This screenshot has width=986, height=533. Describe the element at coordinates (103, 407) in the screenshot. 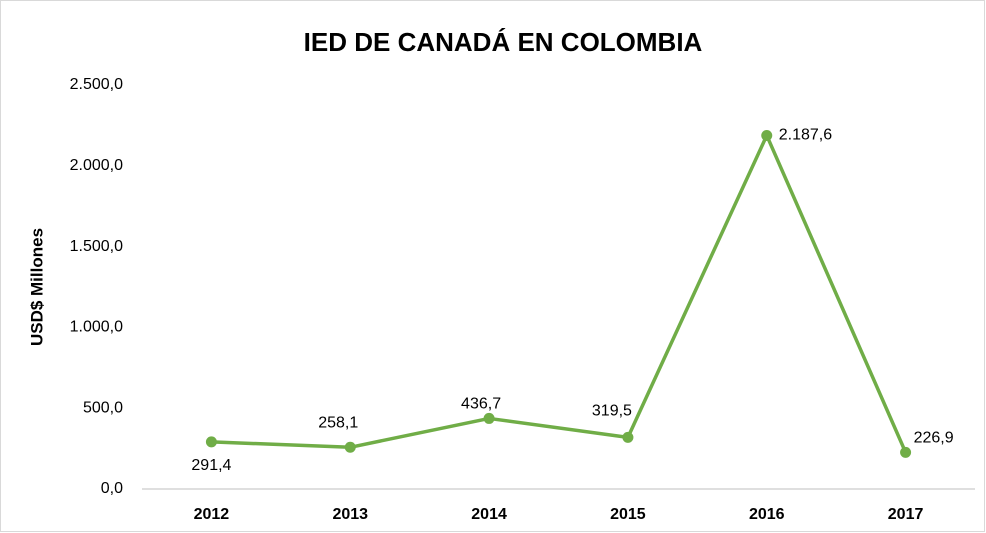

I see `y-tick-label: 500,0` at that location.